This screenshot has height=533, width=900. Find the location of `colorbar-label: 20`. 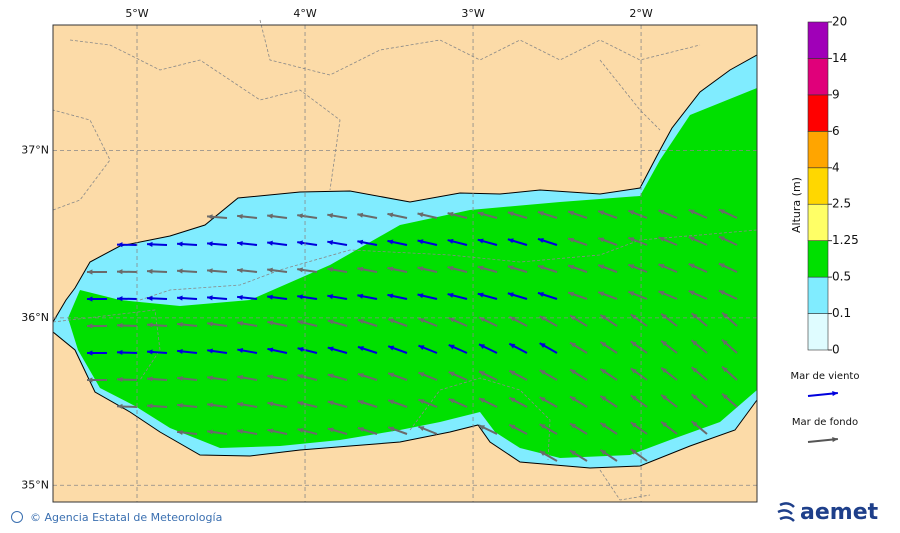

colorbar-label: 20 is located at coordinates (839, 22).